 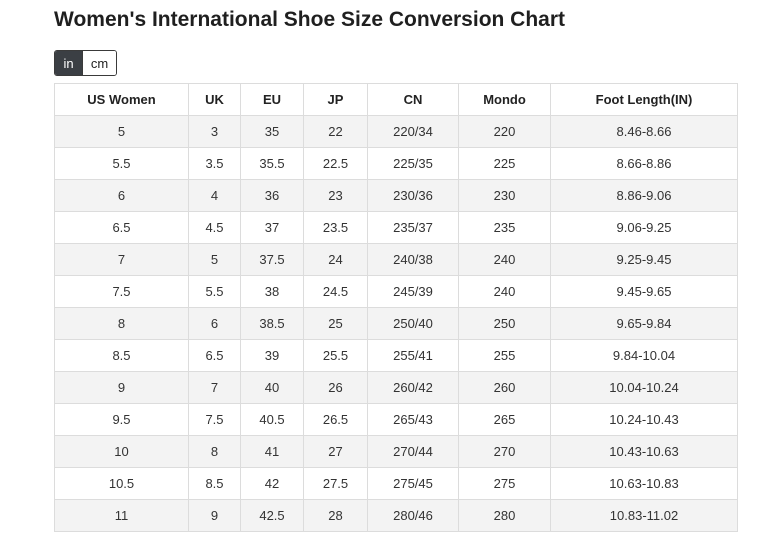 I want to click on table-row: 6 4 36 23 230/36 230 8.86-9.06, so click(x=396, y=195).